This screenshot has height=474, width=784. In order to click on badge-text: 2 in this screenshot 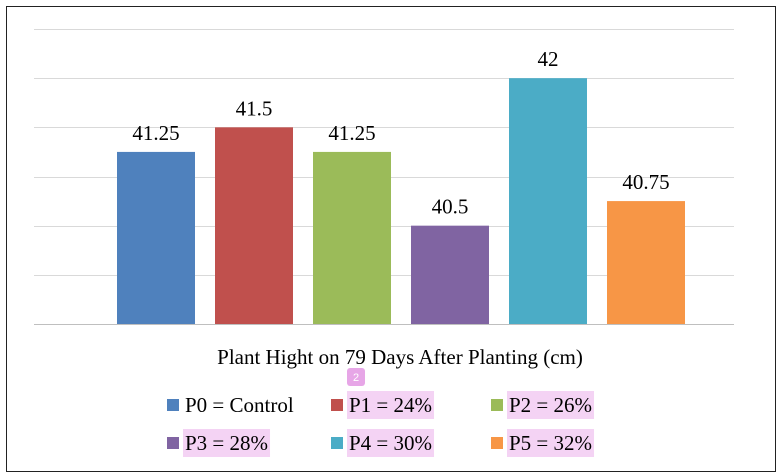, I will do `click(356, 378)`.